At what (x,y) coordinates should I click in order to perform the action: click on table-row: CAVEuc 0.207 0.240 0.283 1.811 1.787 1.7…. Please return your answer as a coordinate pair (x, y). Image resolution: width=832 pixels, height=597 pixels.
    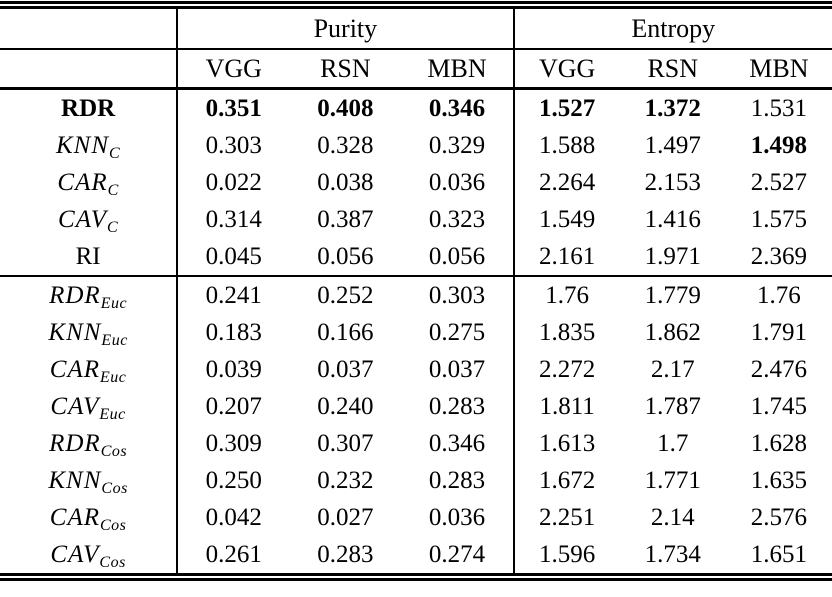
    Looking at the image, I should click on (416, 406).